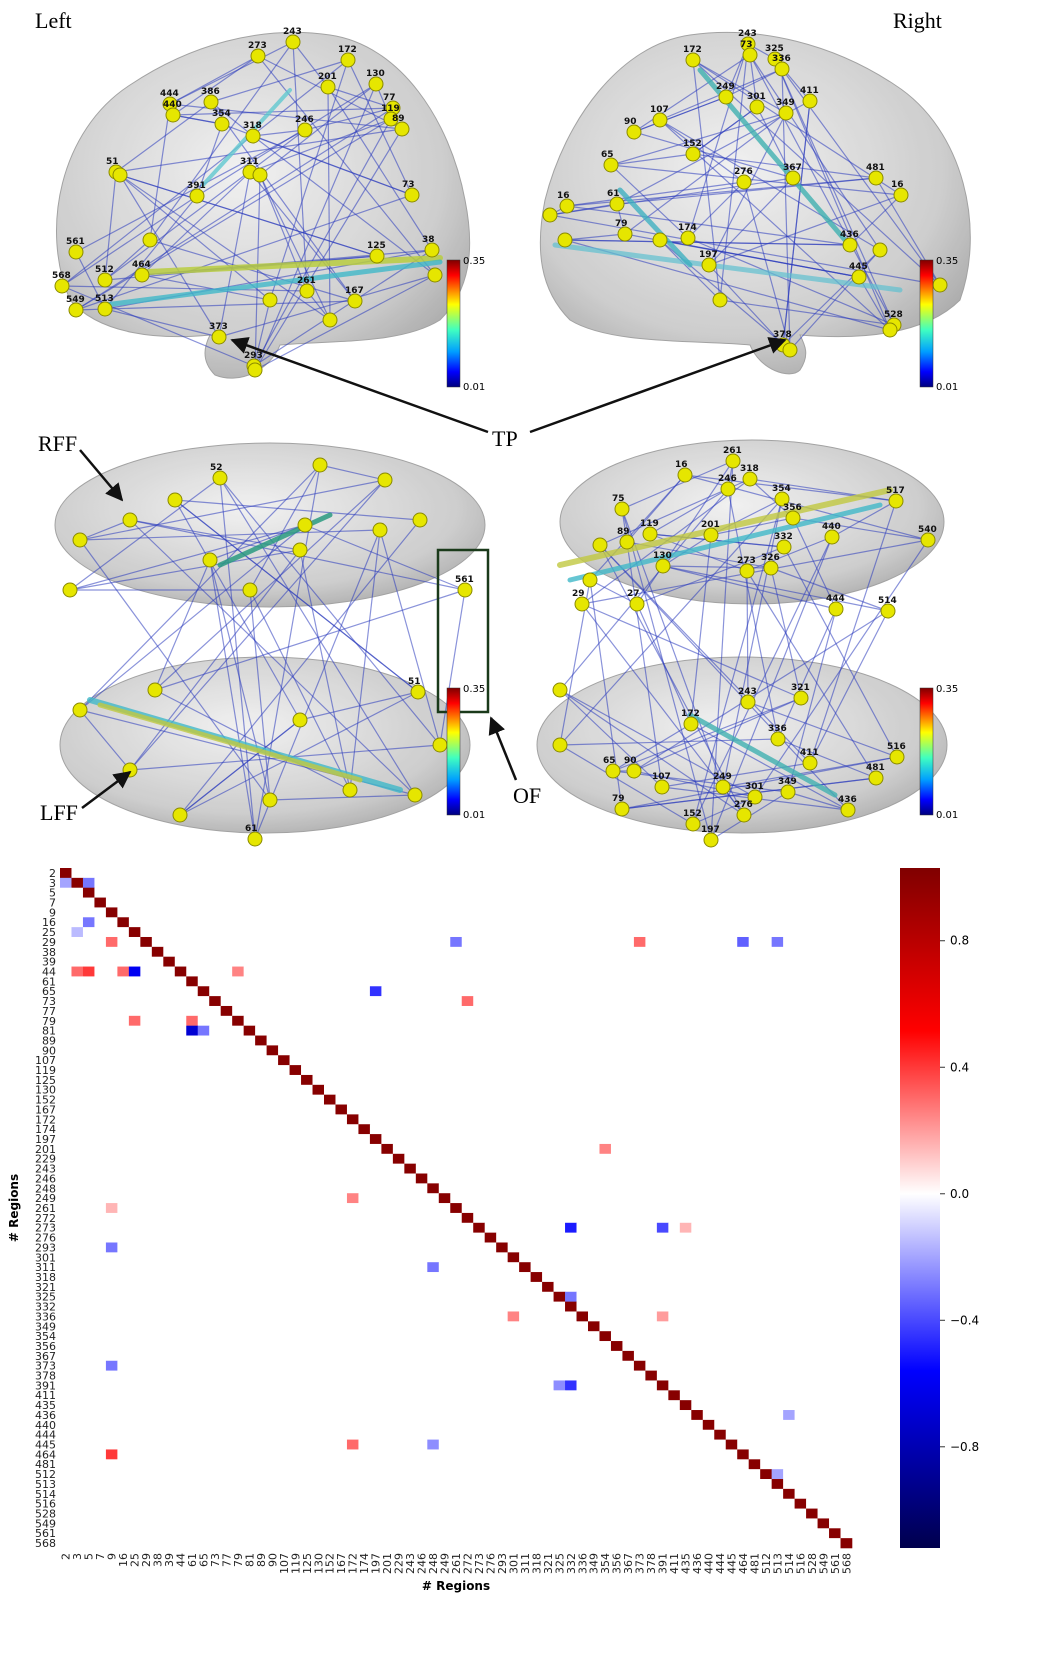 The width and height of the screenshot is (1045, 1666). I want to click on brain-left-lateral, so click(263, 205).